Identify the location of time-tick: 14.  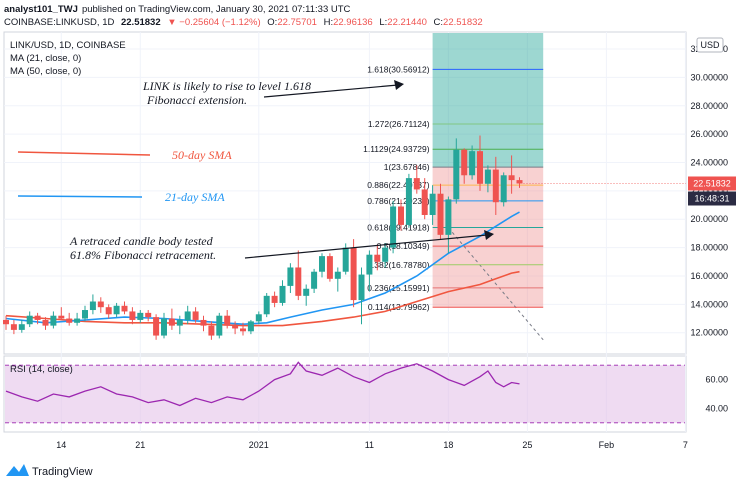
(61, 445).